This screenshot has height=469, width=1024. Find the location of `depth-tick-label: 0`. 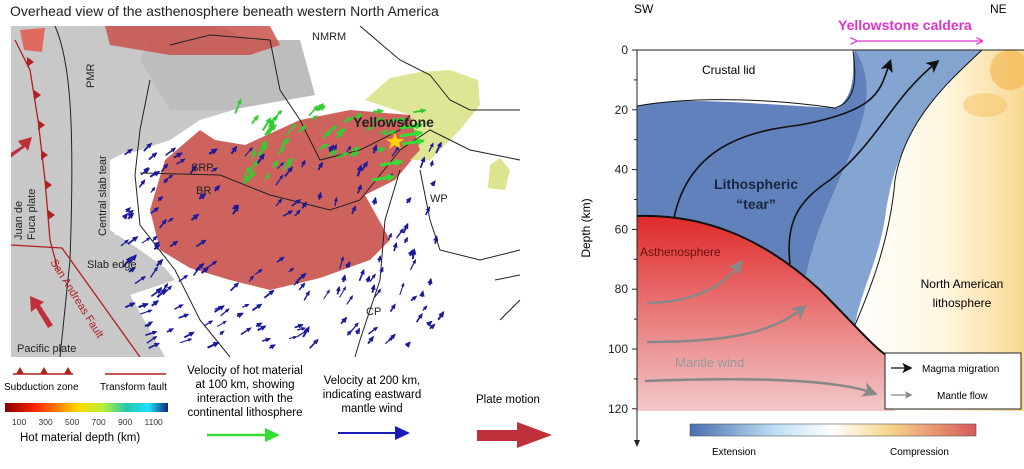

depth-tick-label: 0 is located at coordinates (624, 50).